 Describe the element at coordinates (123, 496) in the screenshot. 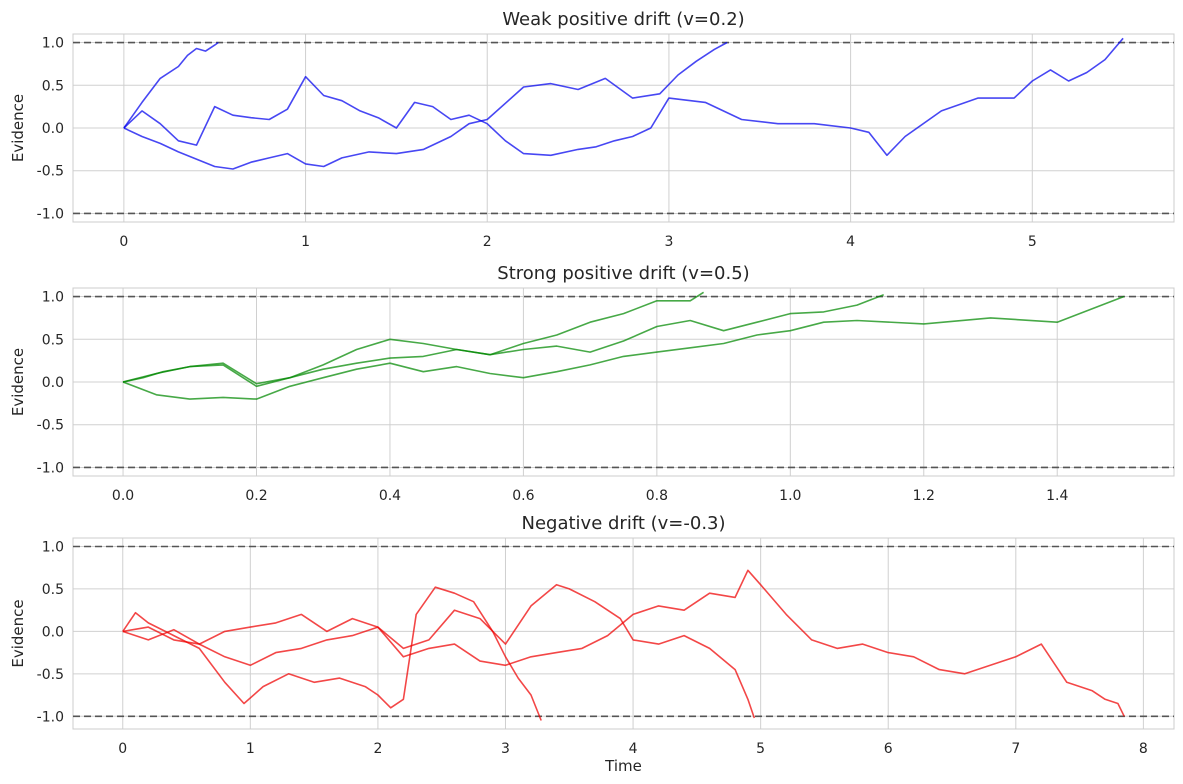

I see `x-tick-label: 0.0` at that location.